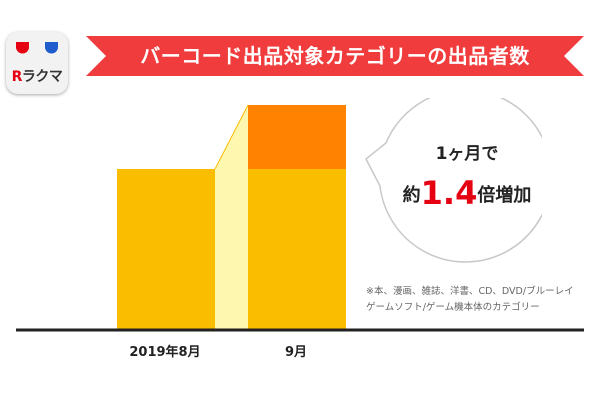 The image size is (600, 400). I want to click on callout-suffix: 倍増加, so click(504, 195).